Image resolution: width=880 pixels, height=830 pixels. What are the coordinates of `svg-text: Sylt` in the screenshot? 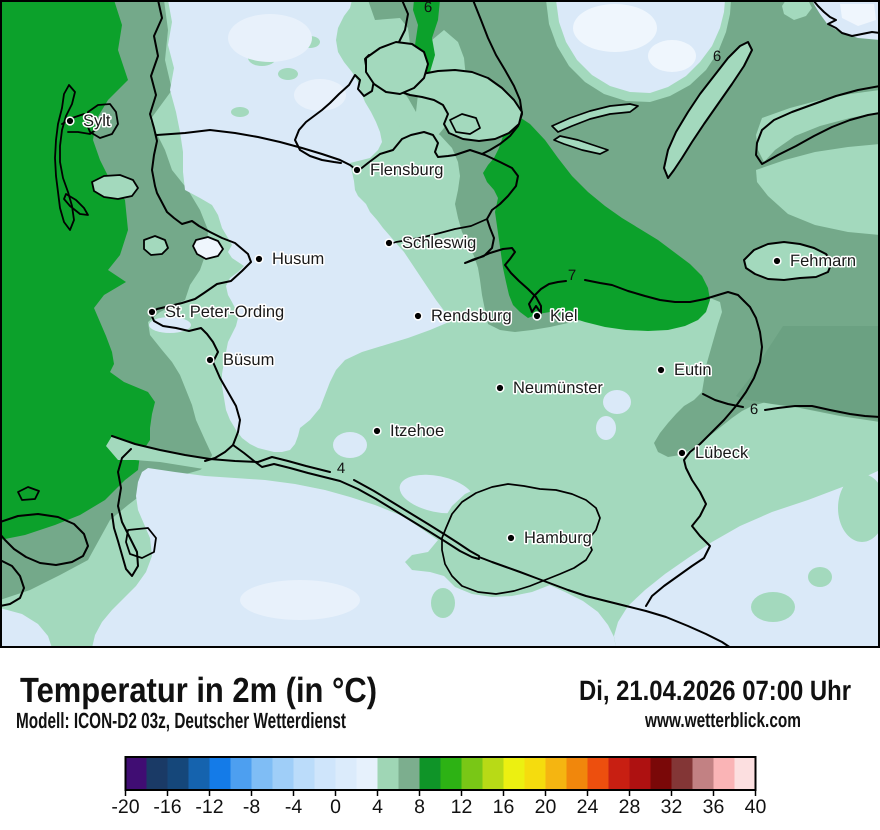 It's located at (97, 121).